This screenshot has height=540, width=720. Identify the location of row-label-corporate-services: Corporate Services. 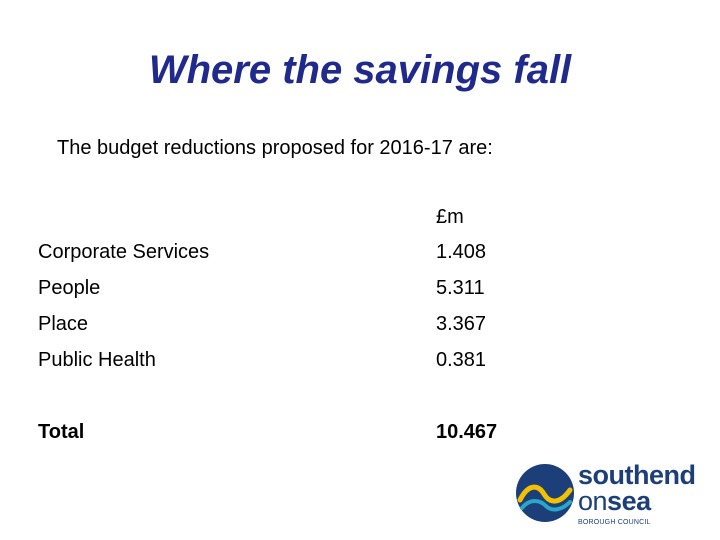
(124, 252).